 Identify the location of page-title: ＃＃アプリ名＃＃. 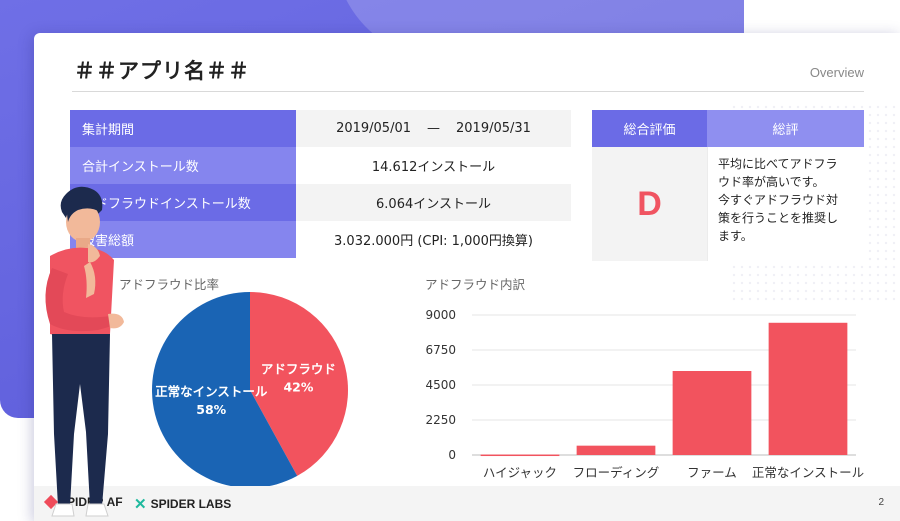
(162, 71).